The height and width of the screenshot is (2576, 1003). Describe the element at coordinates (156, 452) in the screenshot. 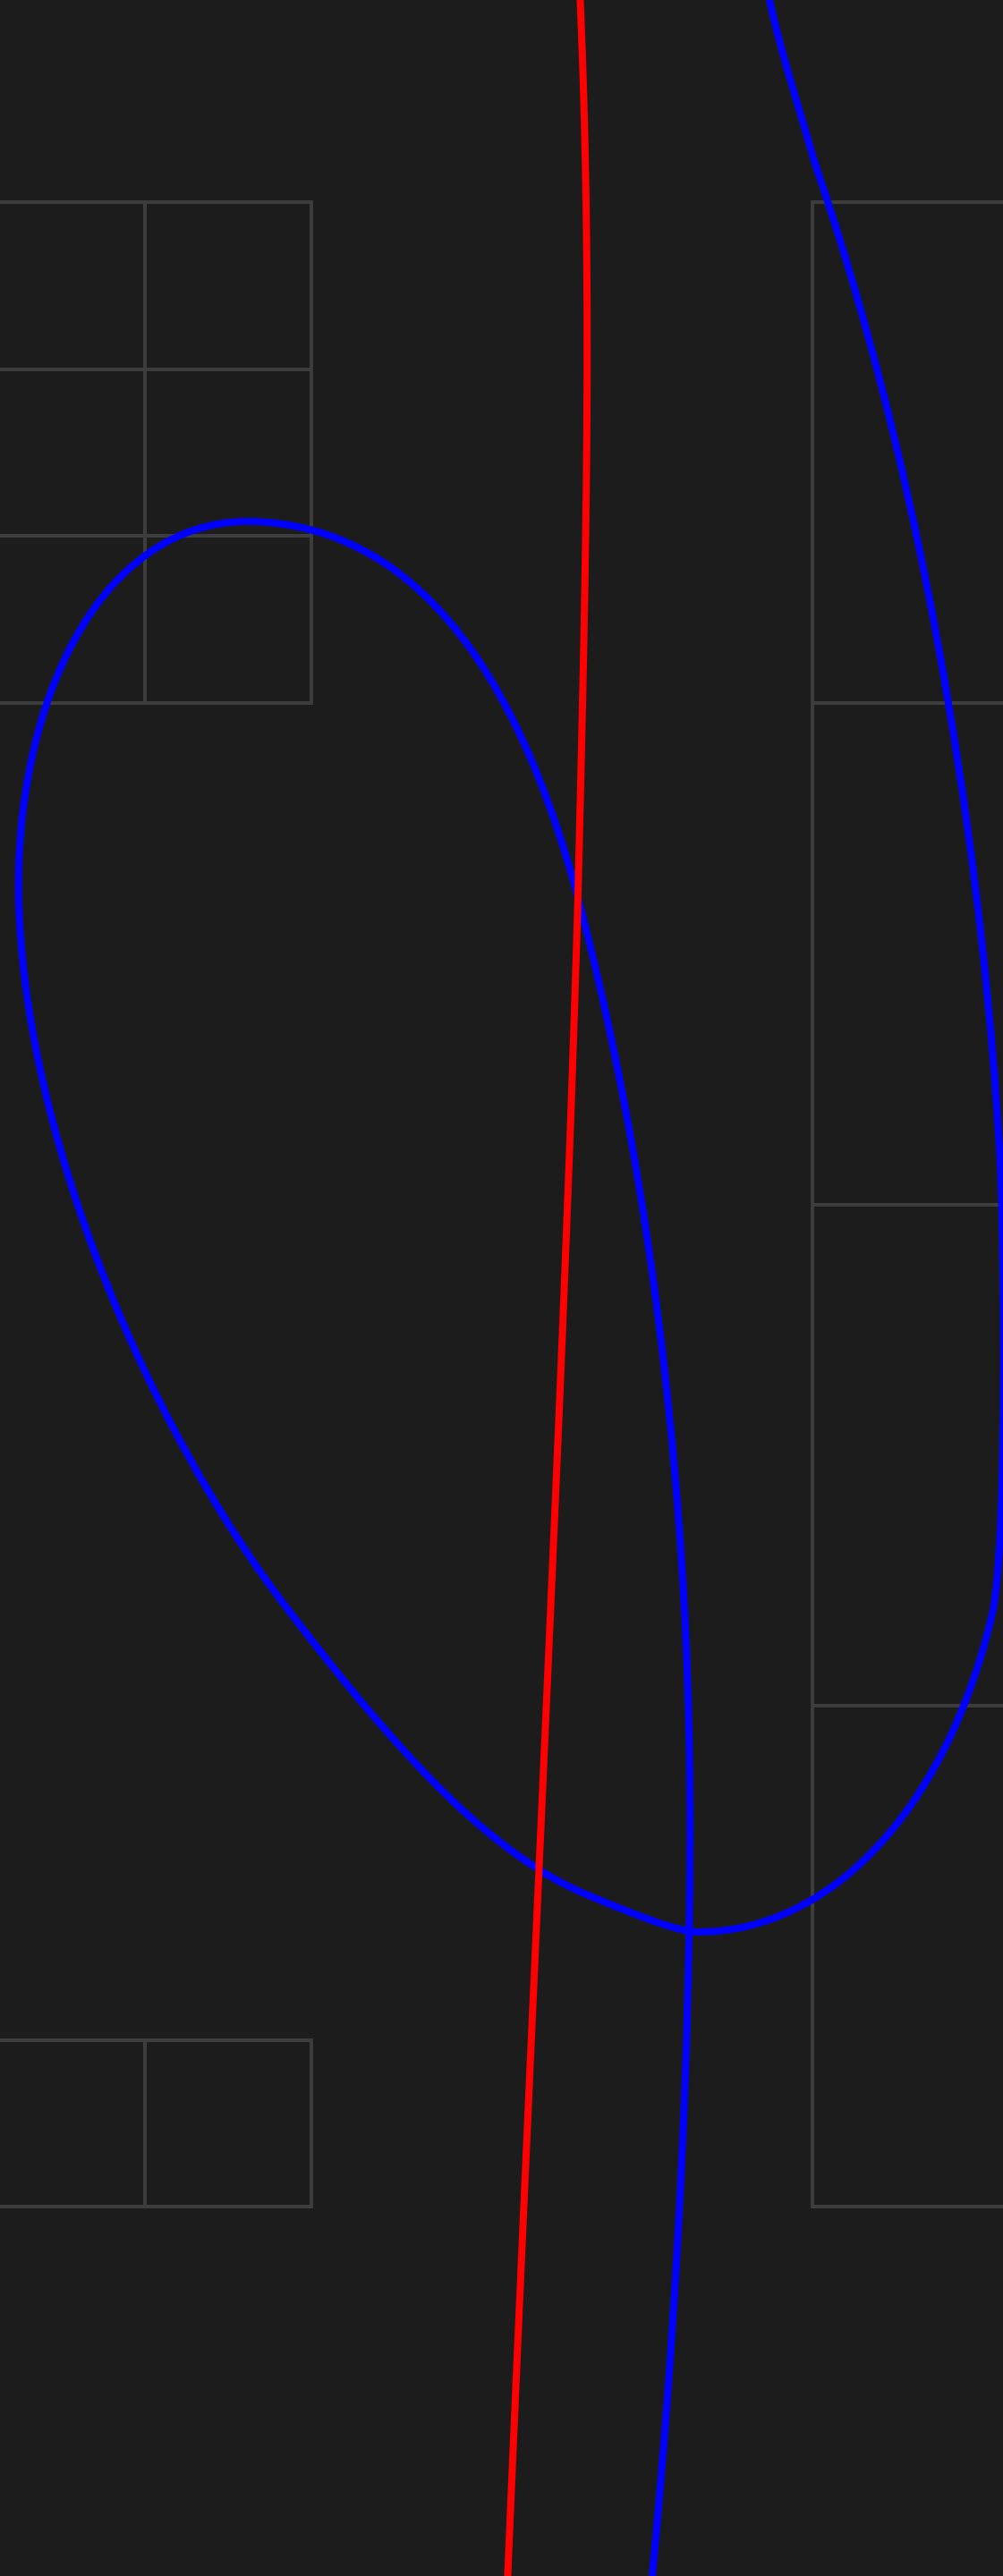

I see `panel-top-left` at that location.